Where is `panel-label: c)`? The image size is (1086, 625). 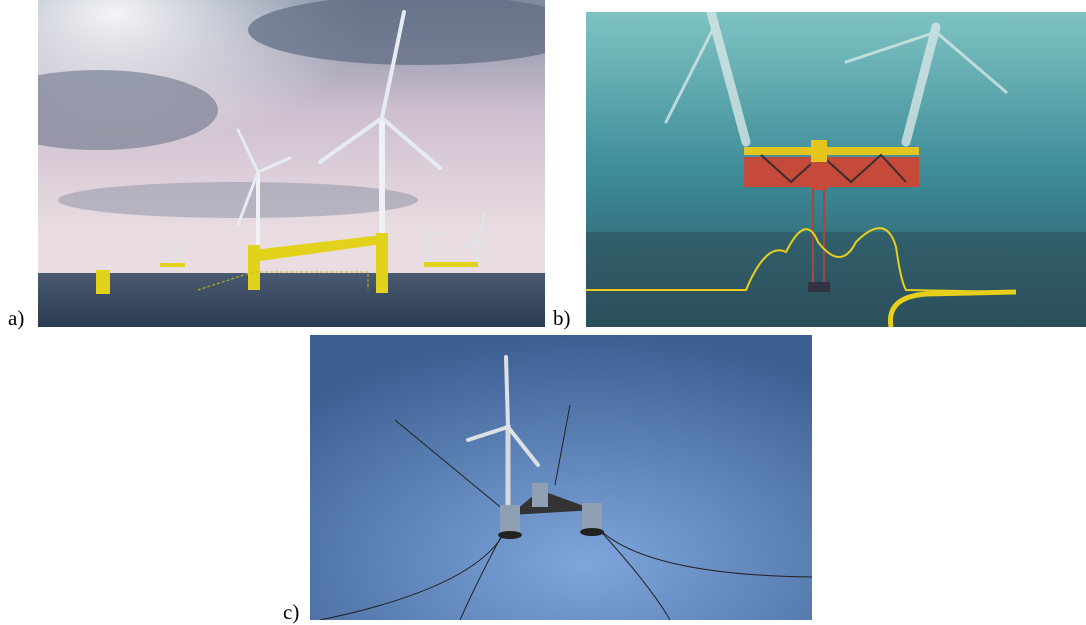
panel-label: c) is located at coordinates (291, 612).